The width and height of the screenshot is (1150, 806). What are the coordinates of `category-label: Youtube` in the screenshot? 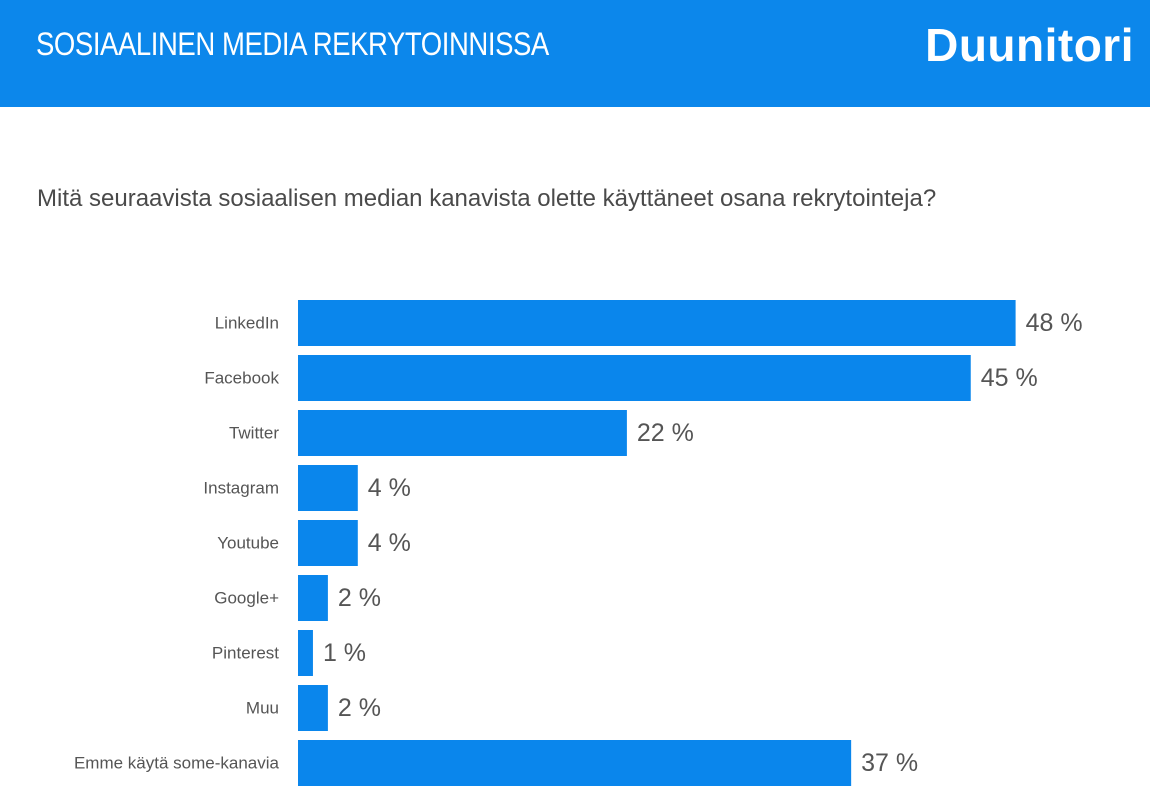 It's located at (248, 543).